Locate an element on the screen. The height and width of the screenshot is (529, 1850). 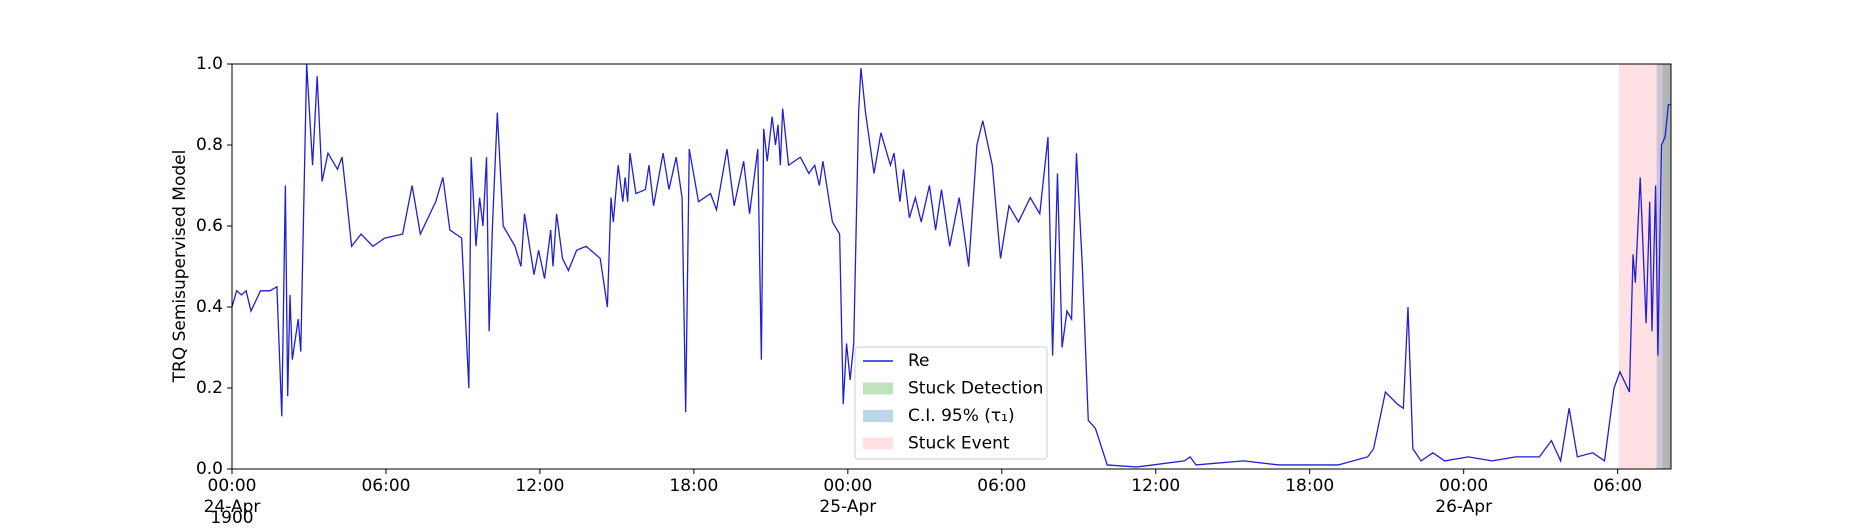
y-tick-label: 0.8 is located at coordinates (209, 145).